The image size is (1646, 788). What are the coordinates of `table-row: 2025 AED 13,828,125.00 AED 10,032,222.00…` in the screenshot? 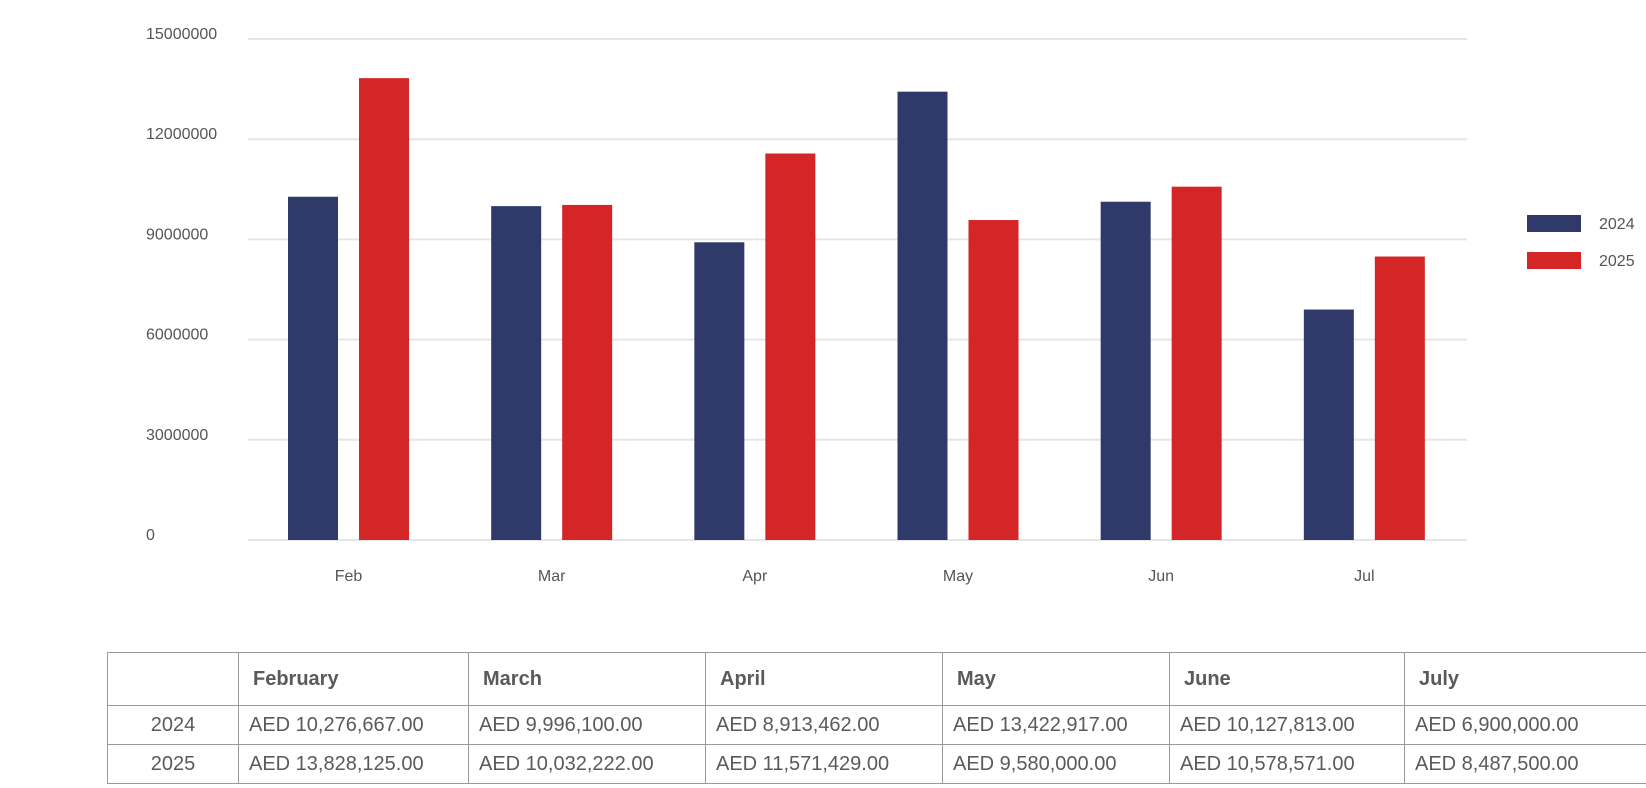 It's located at (876, 764).